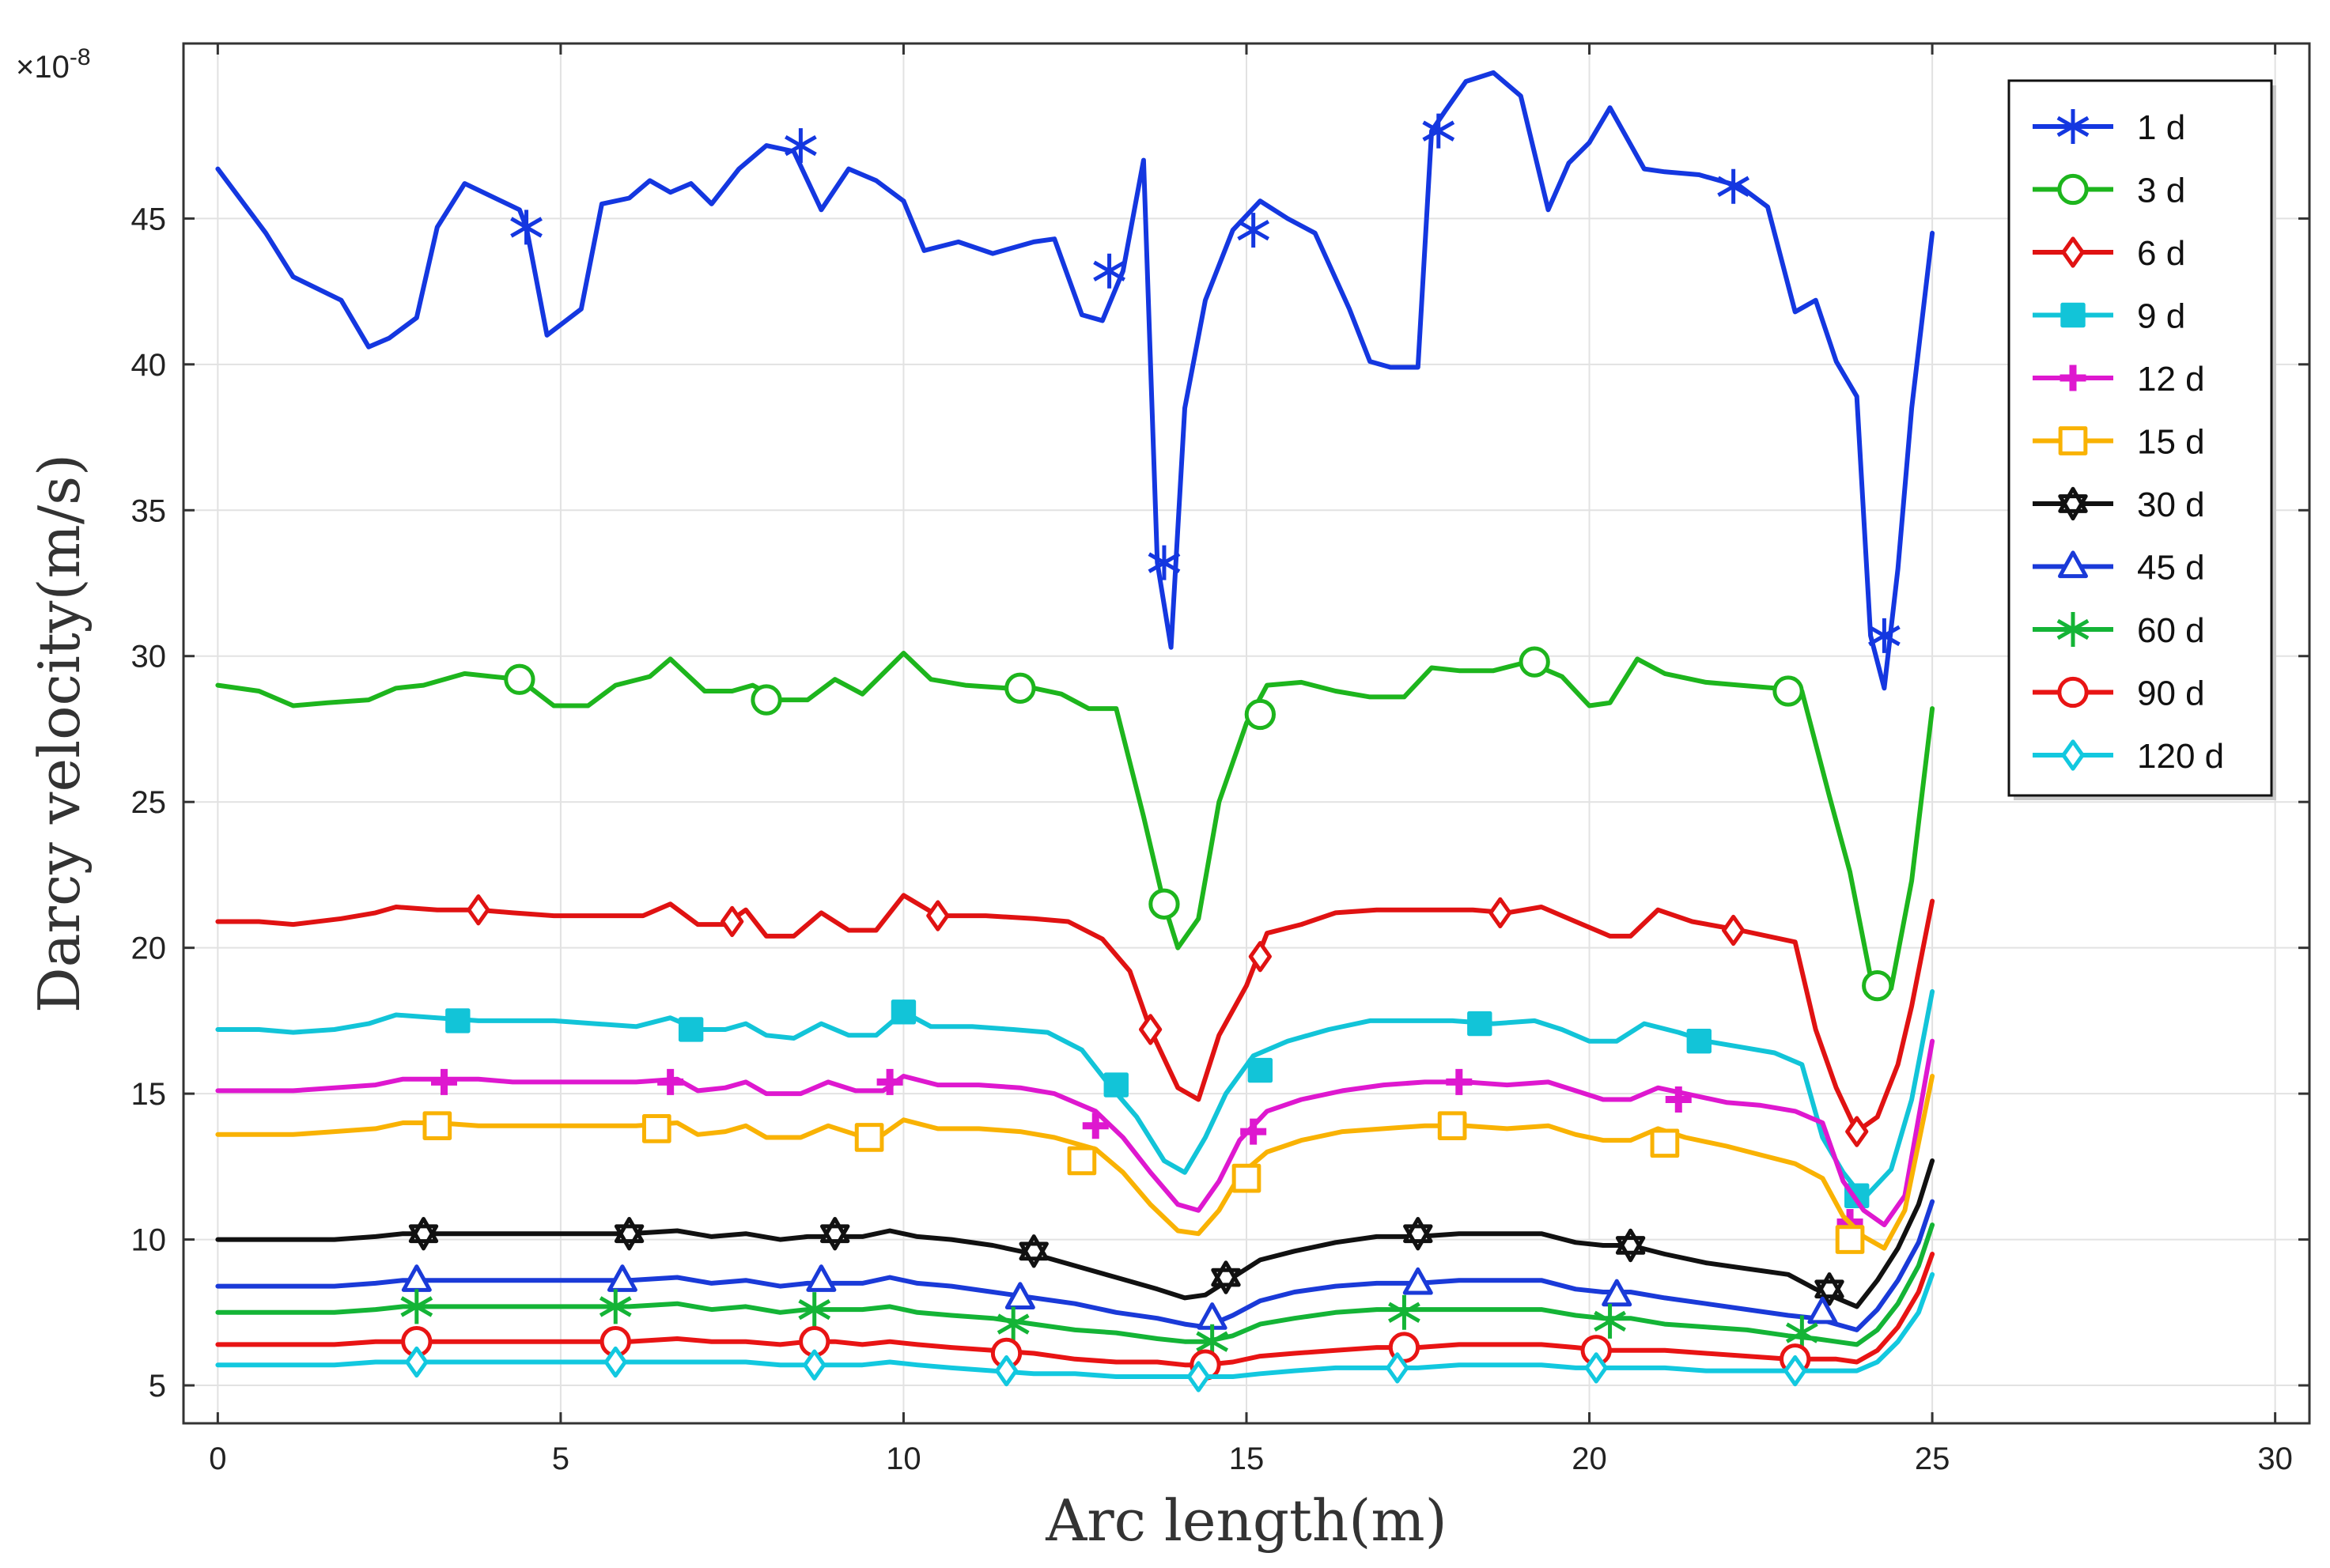  Describe the element at coordinates (2109, 253) in the screenshot. I see `legend-item: 6 d` at that location.